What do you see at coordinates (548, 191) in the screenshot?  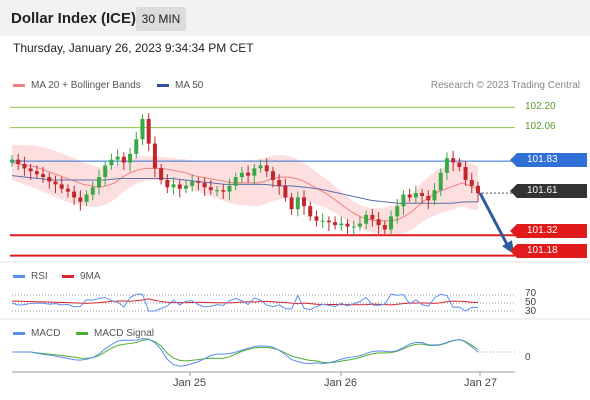 I see `last-price-tag: 101.61` at bounding box center [548, 191].